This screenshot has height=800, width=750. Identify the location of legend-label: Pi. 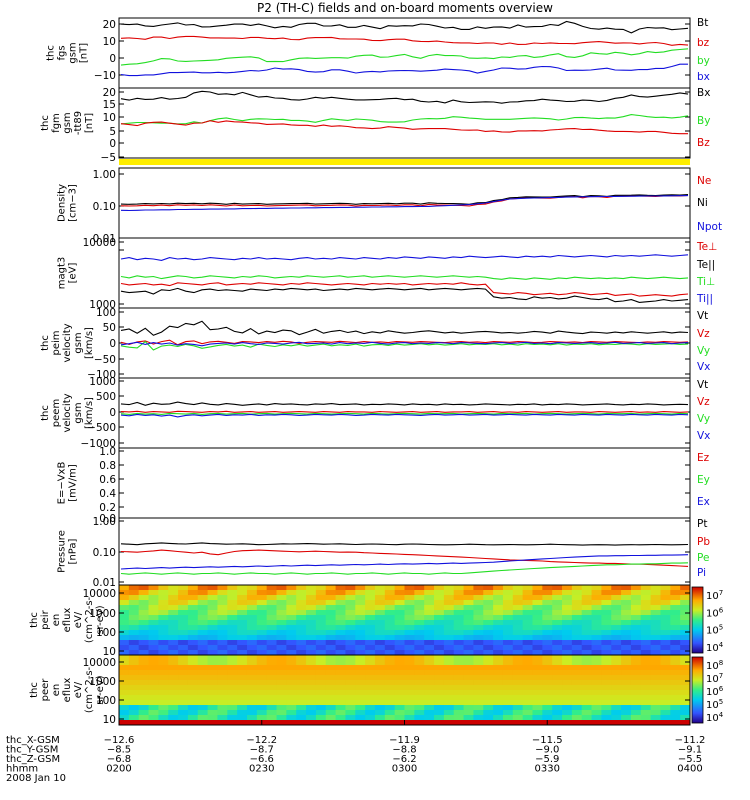
(701, 573).